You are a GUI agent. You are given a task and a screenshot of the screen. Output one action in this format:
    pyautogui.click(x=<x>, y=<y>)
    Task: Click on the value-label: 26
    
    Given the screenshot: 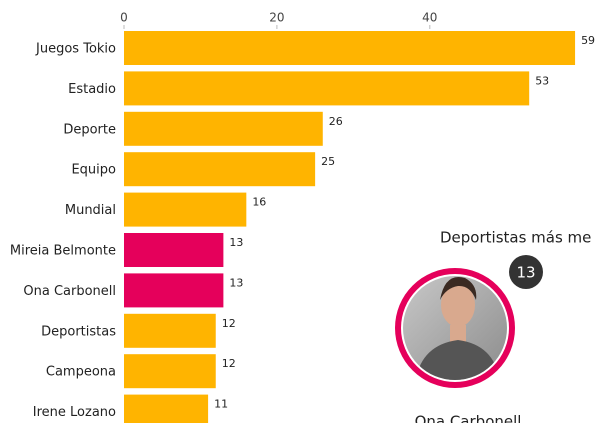 What is the action you would take?
    pyautogui.click(x=336, y=121)
    